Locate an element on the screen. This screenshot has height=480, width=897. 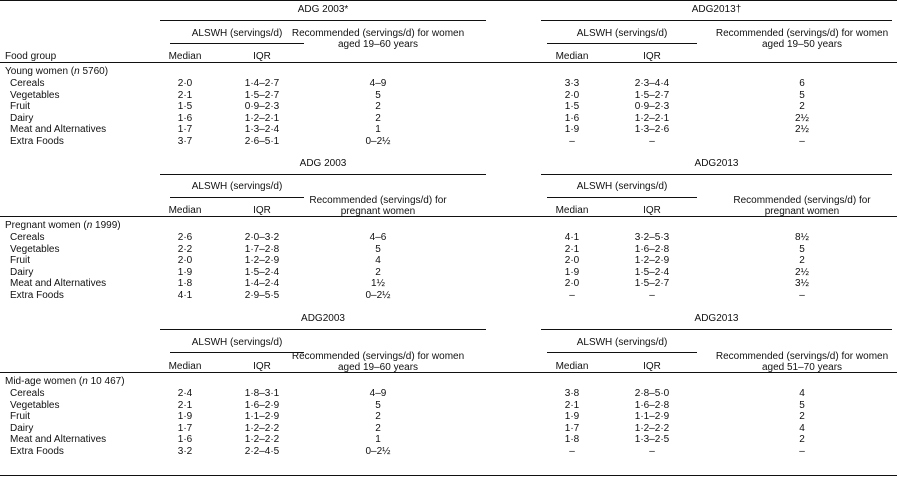
adg-2013-span-rule is located at coordinates (716, 329).